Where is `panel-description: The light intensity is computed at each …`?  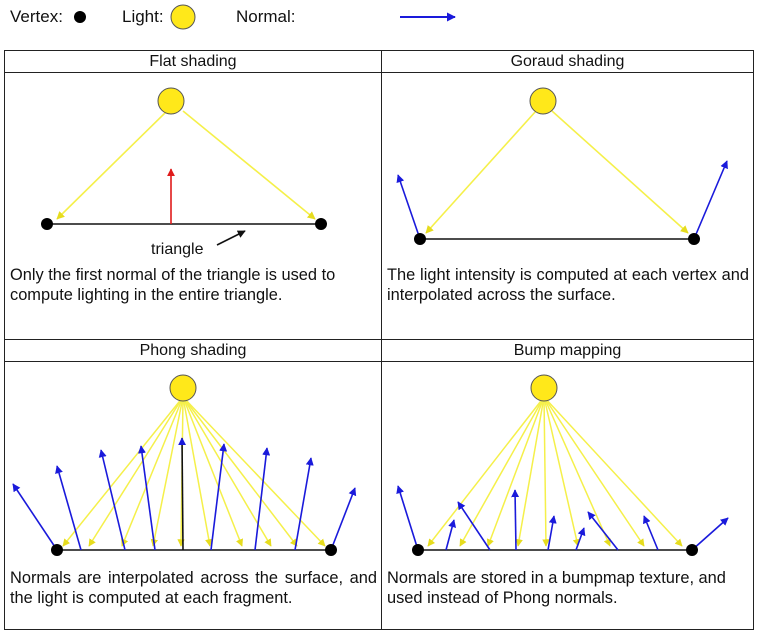 panel-description: The light intensity is computed at each … is located at coordinates (568, 285).